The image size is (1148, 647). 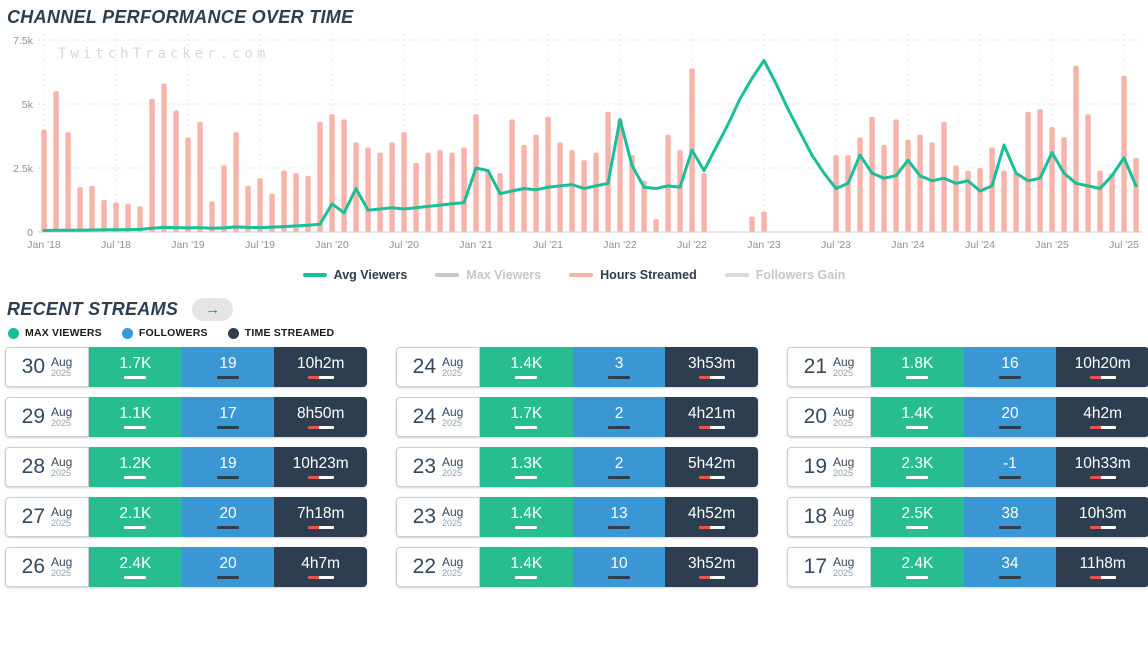 I want to click on stream-max-viewers: 1.7K, so click(x=526, y=417).